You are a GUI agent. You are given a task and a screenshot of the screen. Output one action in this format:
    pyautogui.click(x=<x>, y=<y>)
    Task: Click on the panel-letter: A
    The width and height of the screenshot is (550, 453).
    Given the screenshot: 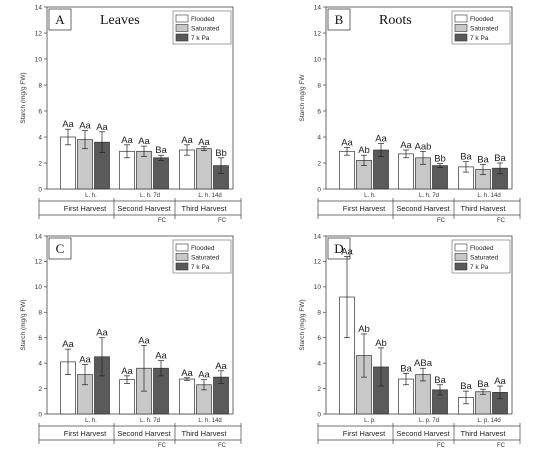 What is the action you would take?
    pyautogui.click(x=60, y=19)
    